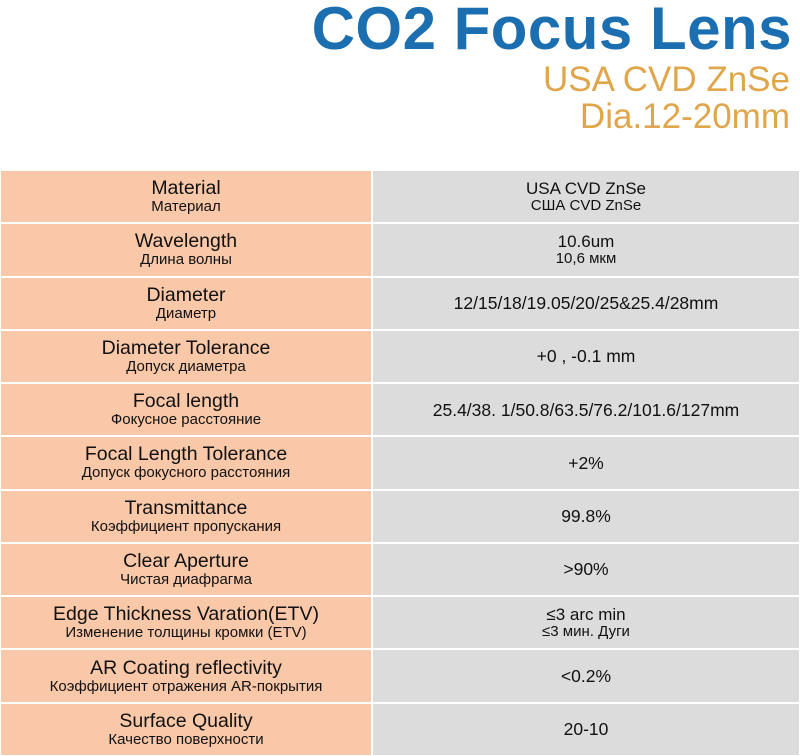 The image size is (800, 756). I want to click on value-cell: ≤3 arc min ≤3 мин. Дуги, so click(586, 623).